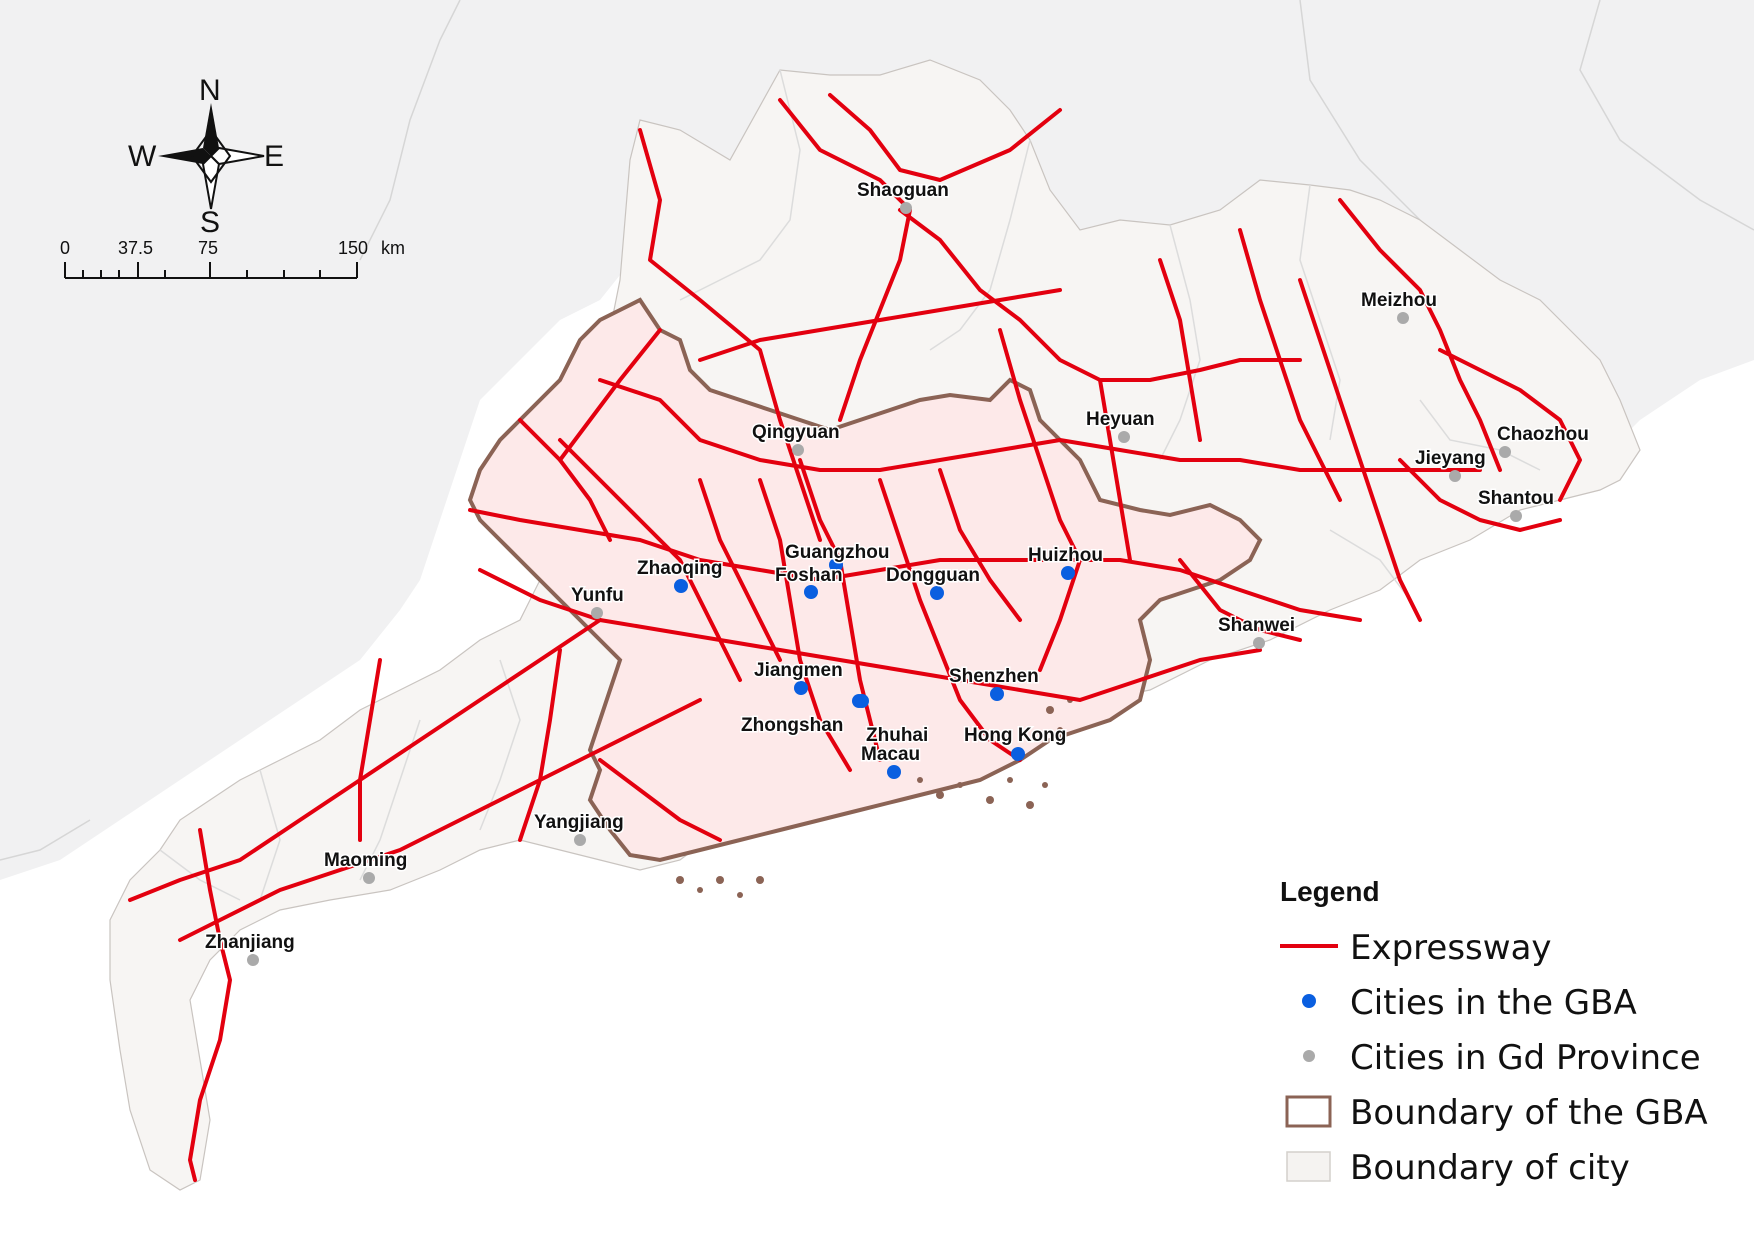  What do you see at coordinates (1309, 1056) in the screenshot?
I see `legend-gd-city-symbol` at bounding box center [1309, 1056].